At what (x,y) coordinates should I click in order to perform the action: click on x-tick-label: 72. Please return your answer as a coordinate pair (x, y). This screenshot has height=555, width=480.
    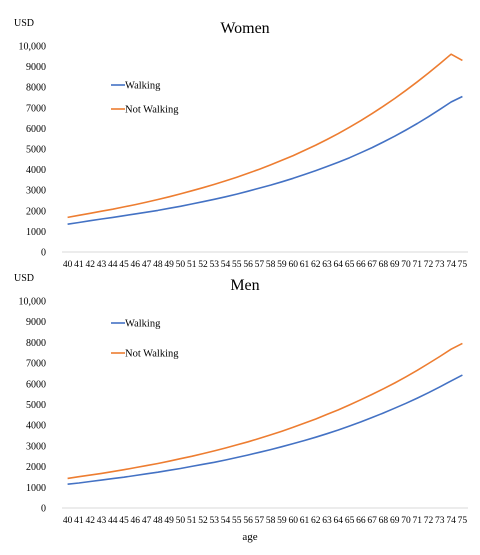
    Looking at the image, I should click on (429, 265).